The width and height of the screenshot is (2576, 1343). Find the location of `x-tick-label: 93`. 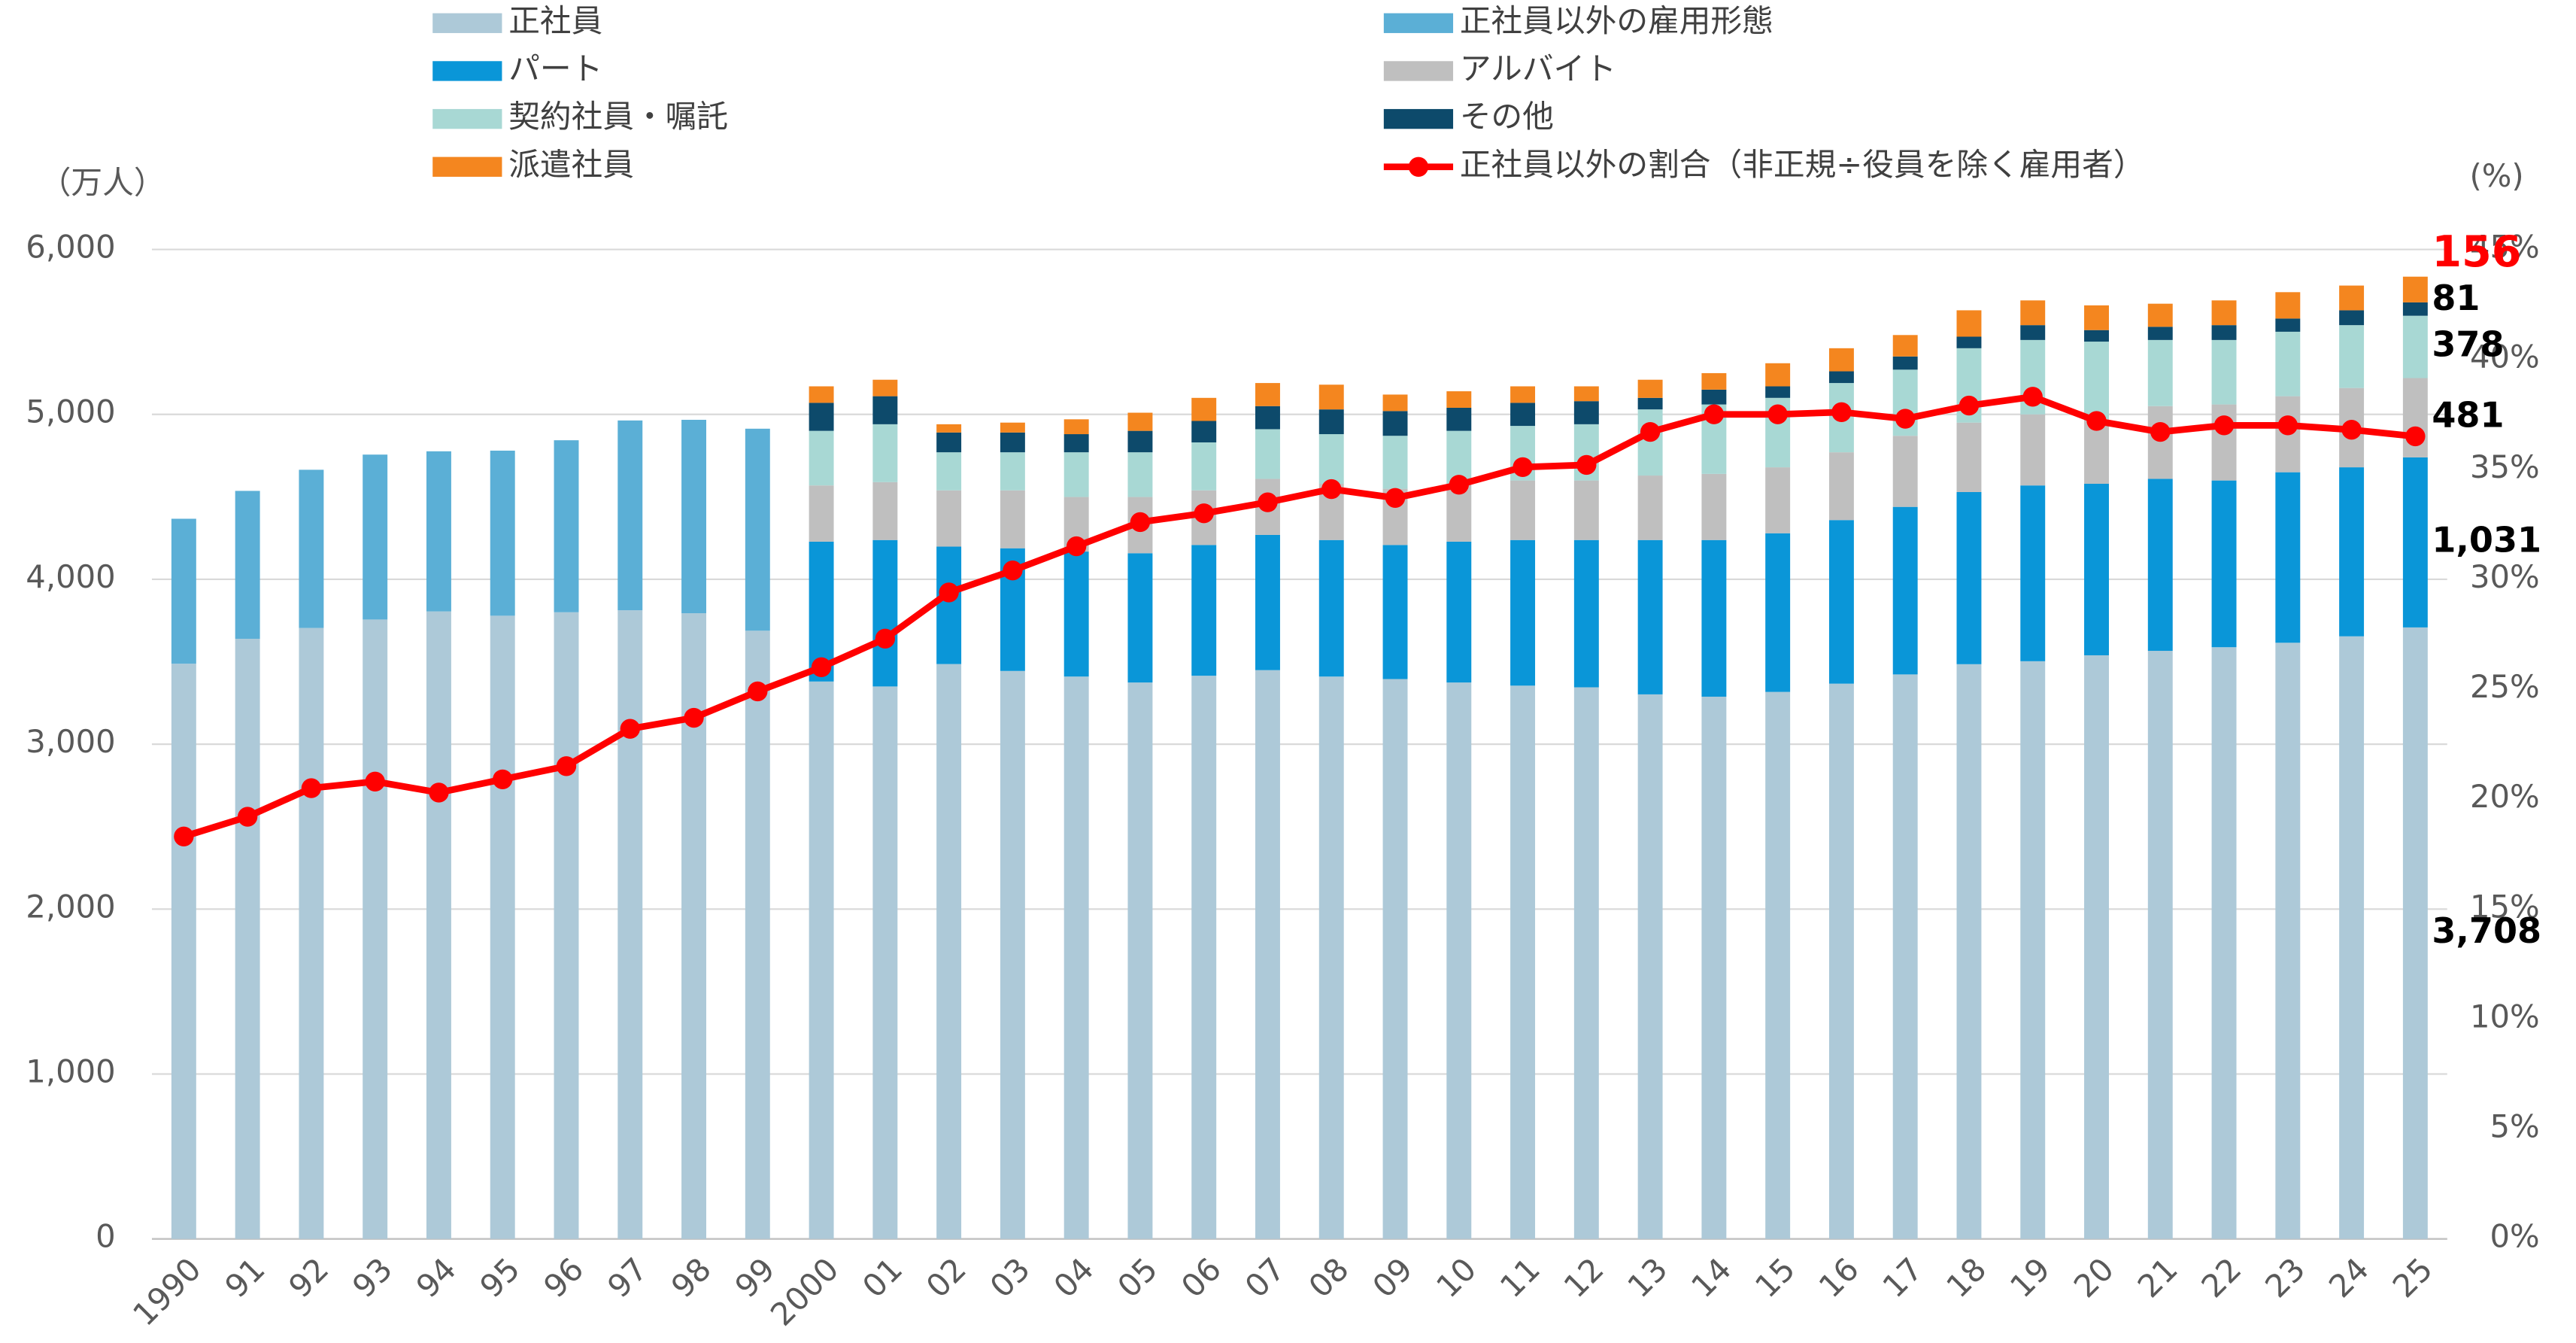

x-tick-label: 93 is located at coordinates (372, 1277).